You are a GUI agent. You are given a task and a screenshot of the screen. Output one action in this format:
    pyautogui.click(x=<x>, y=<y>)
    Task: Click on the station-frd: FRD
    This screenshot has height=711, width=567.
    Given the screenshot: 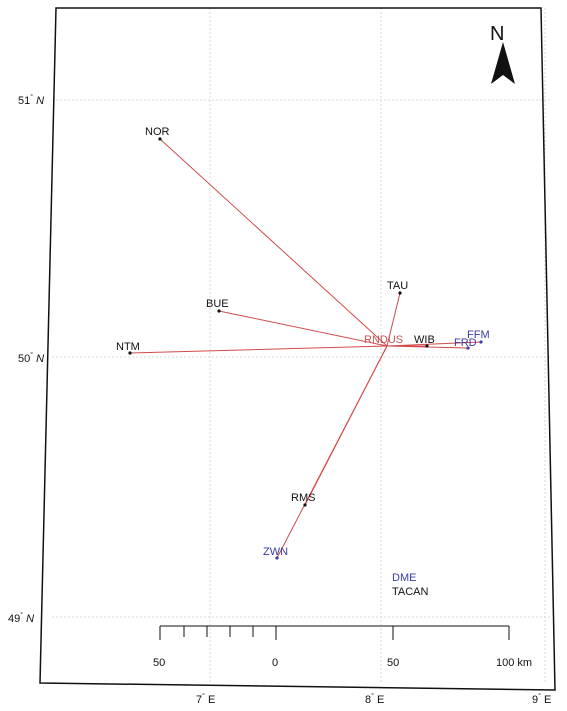 What is the action you would take?
    pyautogui.click(x=465, y=343)
    